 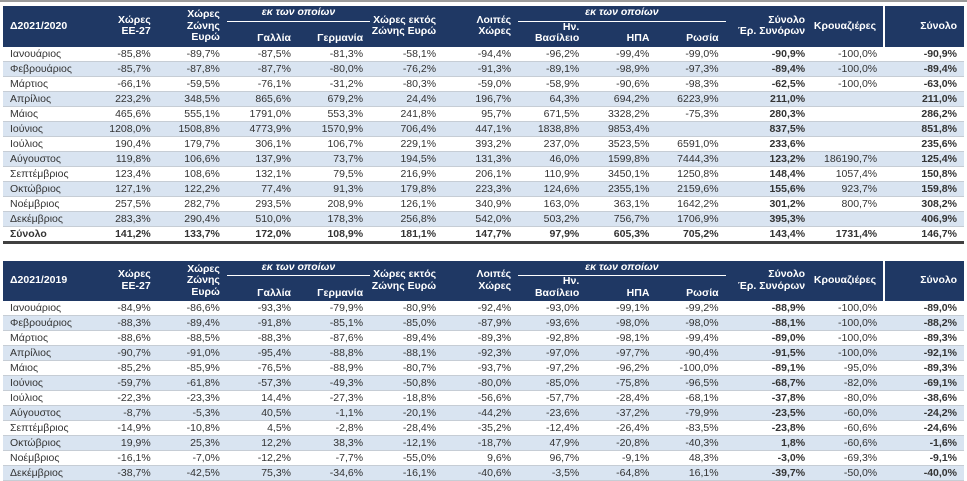 What do you see at coordinates (691, 34) in the screenshot?
I see `col-header-russia: Ρωσία` at bounding box center [691, 34].